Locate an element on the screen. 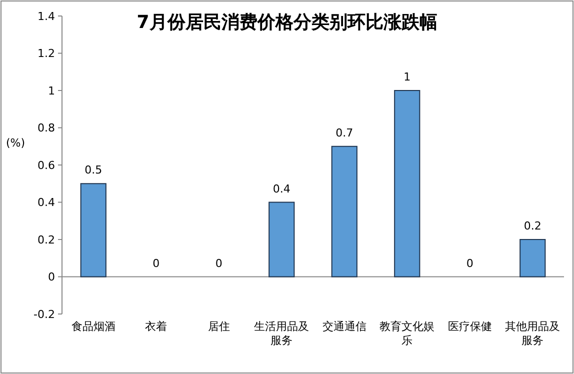 This screenshot has width=574, height=374. y-tick-label: 0.8 is located at coordinates (46, 128).